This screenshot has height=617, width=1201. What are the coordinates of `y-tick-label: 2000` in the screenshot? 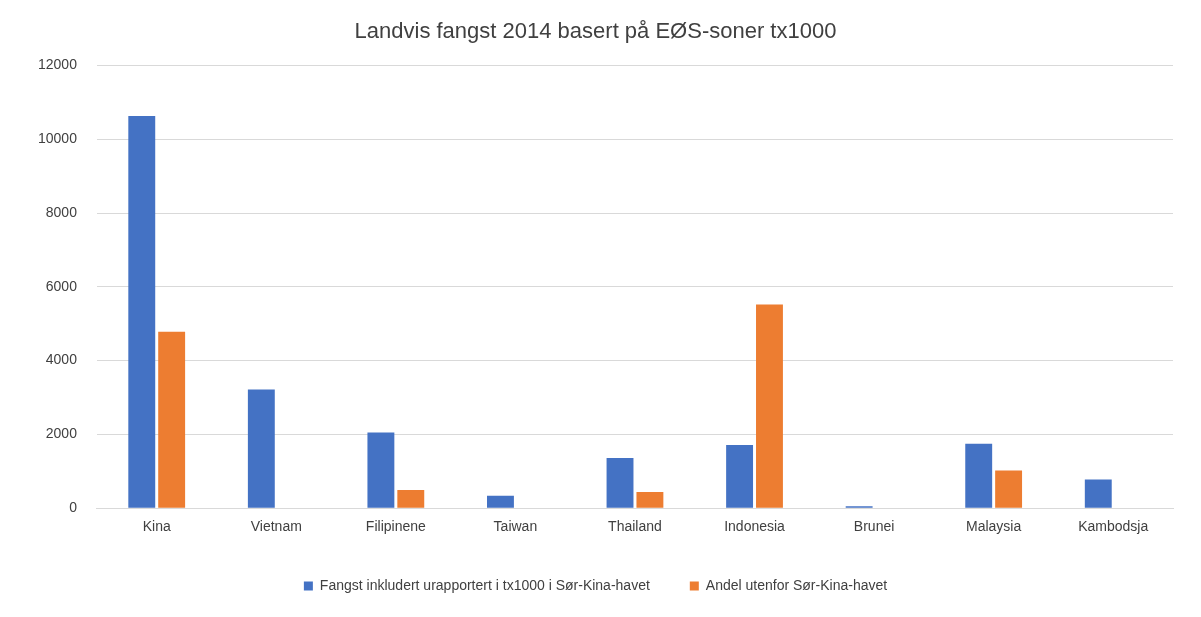 It's located at (61, 433).